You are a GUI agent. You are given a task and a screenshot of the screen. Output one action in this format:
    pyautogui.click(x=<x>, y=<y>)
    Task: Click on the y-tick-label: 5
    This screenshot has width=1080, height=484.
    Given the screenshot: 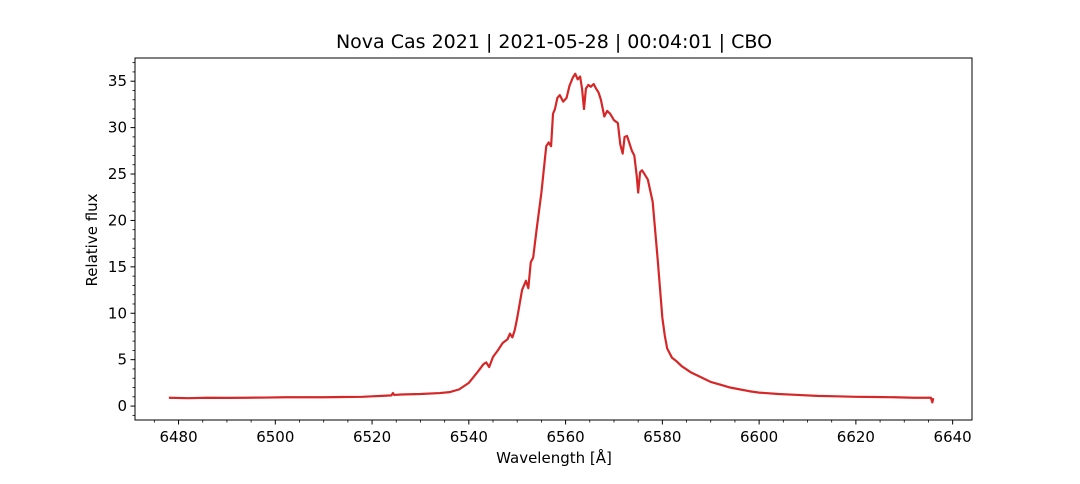 What is the action you would take?
    pyautogui.click(x=122, y=360)
    